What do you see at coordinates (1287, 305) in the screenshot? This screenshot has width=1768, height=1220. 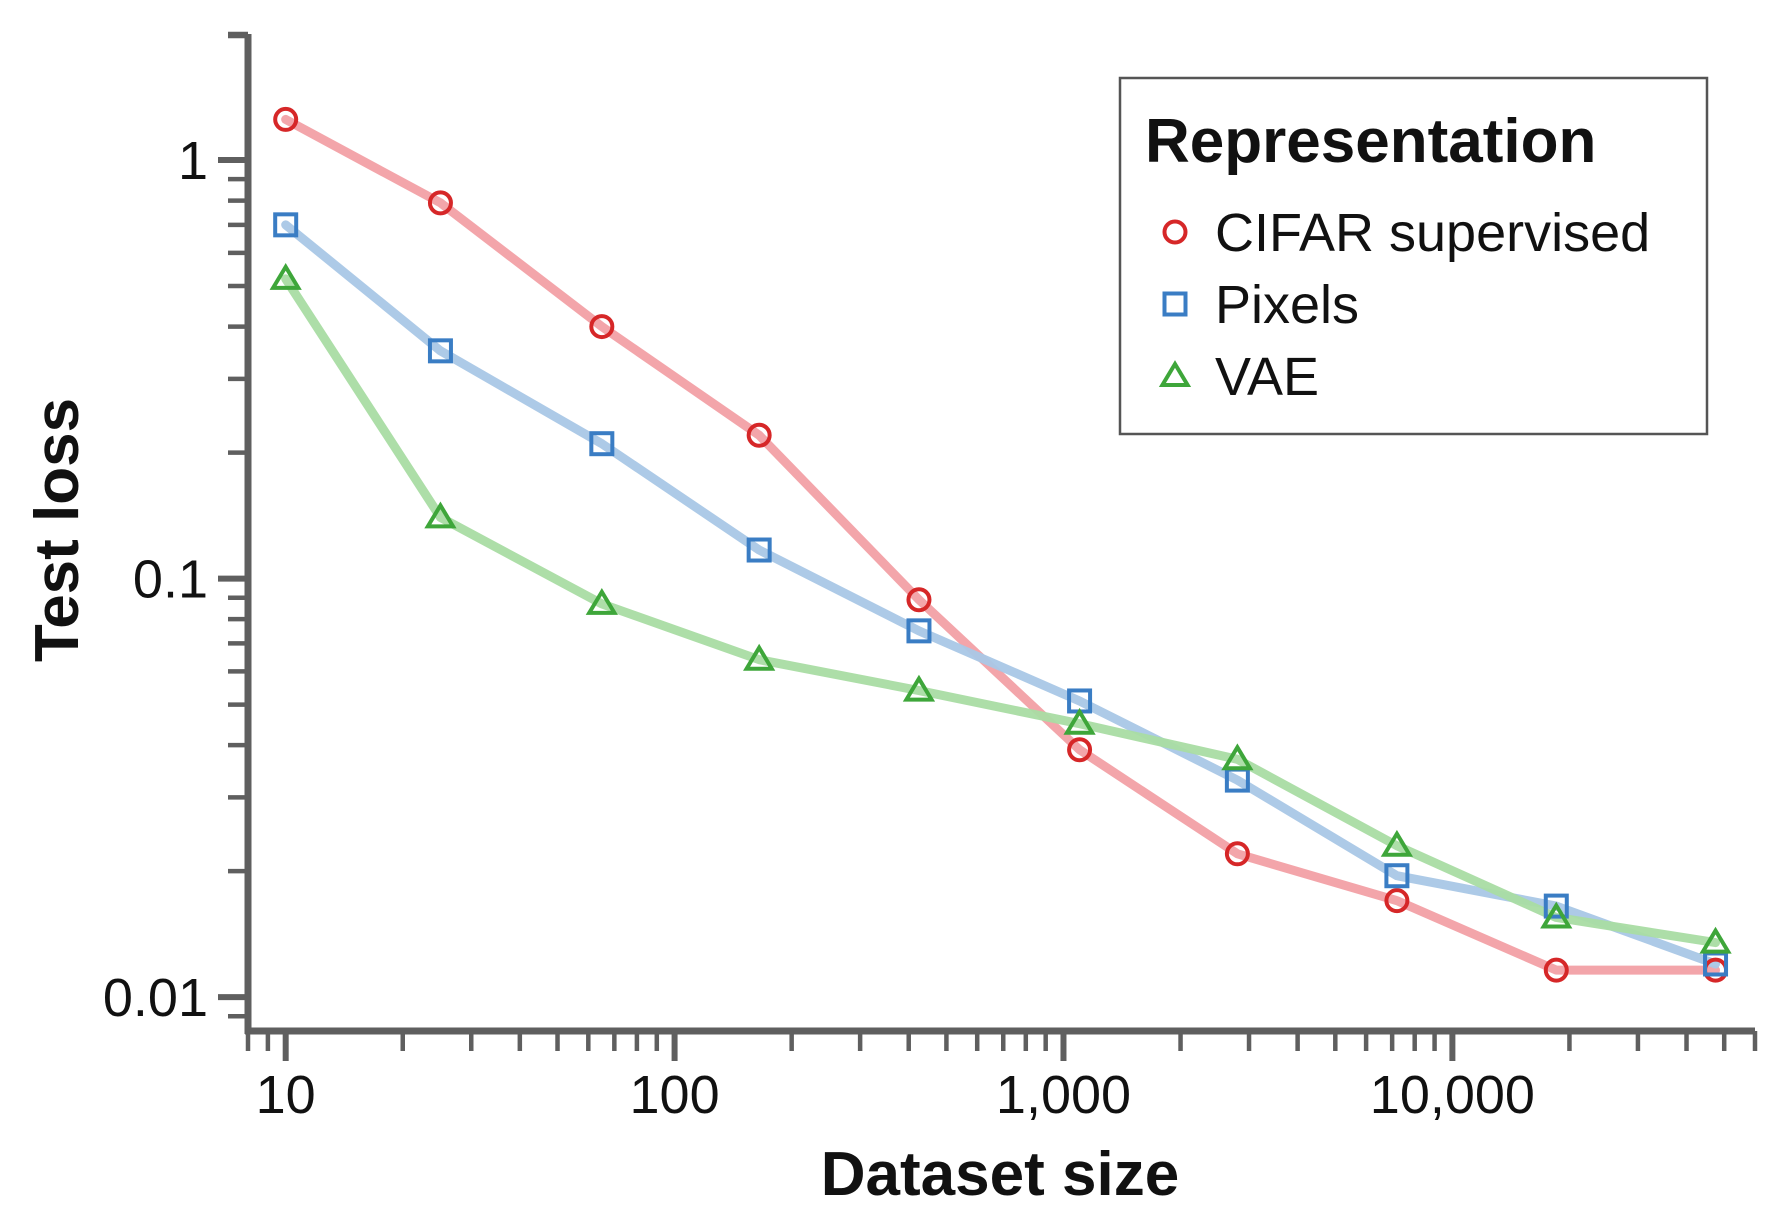 I see `legend-label-pixels: Pixels` at bounding box center [1287, 305].